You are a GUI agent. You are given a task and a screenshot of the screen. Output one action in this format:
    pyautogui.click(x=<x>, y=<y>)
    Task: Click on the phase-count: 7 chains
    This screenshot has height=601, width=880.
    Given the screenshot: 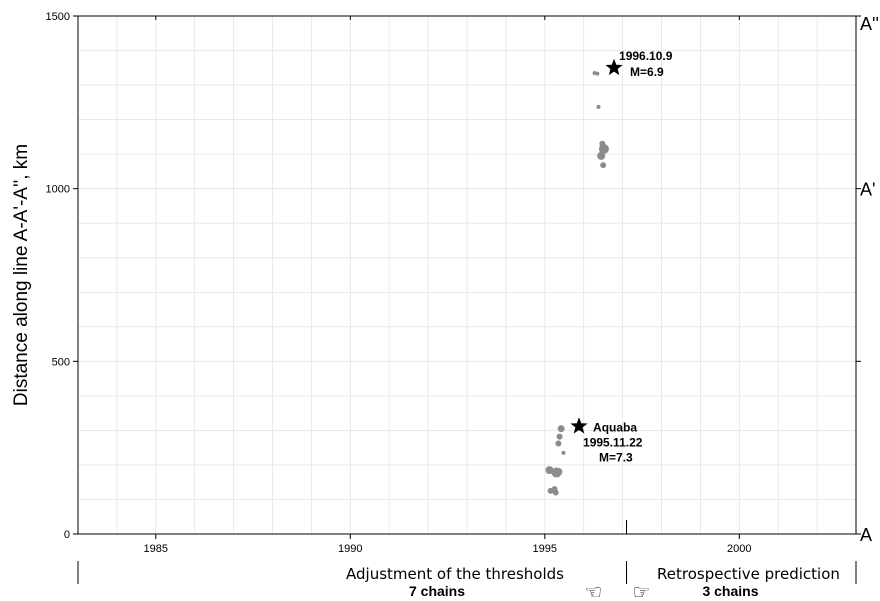 What is the action you would take?
    pyautogui.click(x=437, y=591)
    